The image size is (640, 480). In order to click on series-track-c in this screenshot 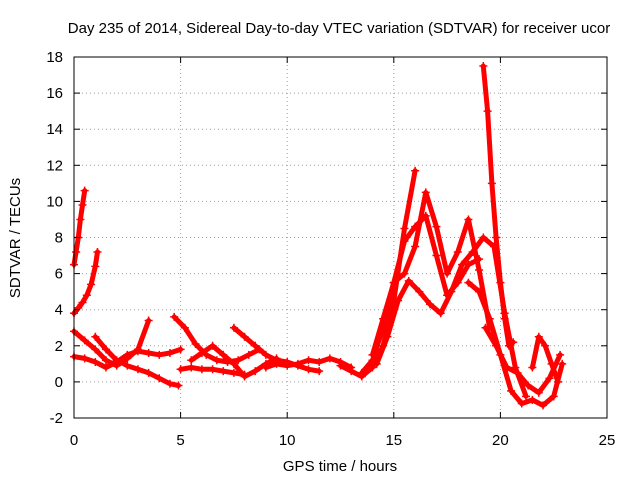, I will do `click(111, 343)`.